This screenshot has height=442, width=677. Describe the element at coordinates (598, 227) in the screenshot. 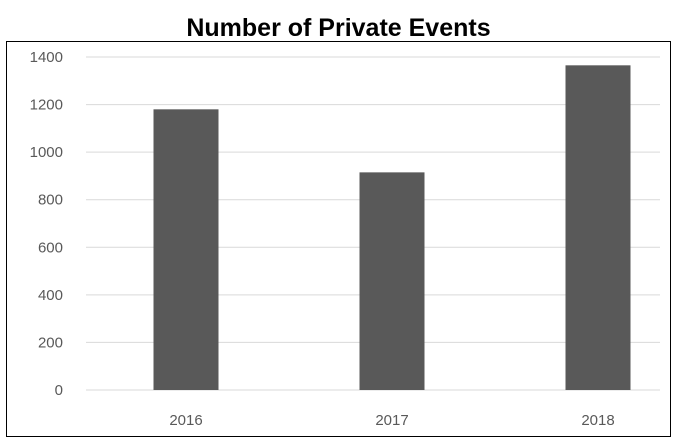

I see `bar-2018` at that location.